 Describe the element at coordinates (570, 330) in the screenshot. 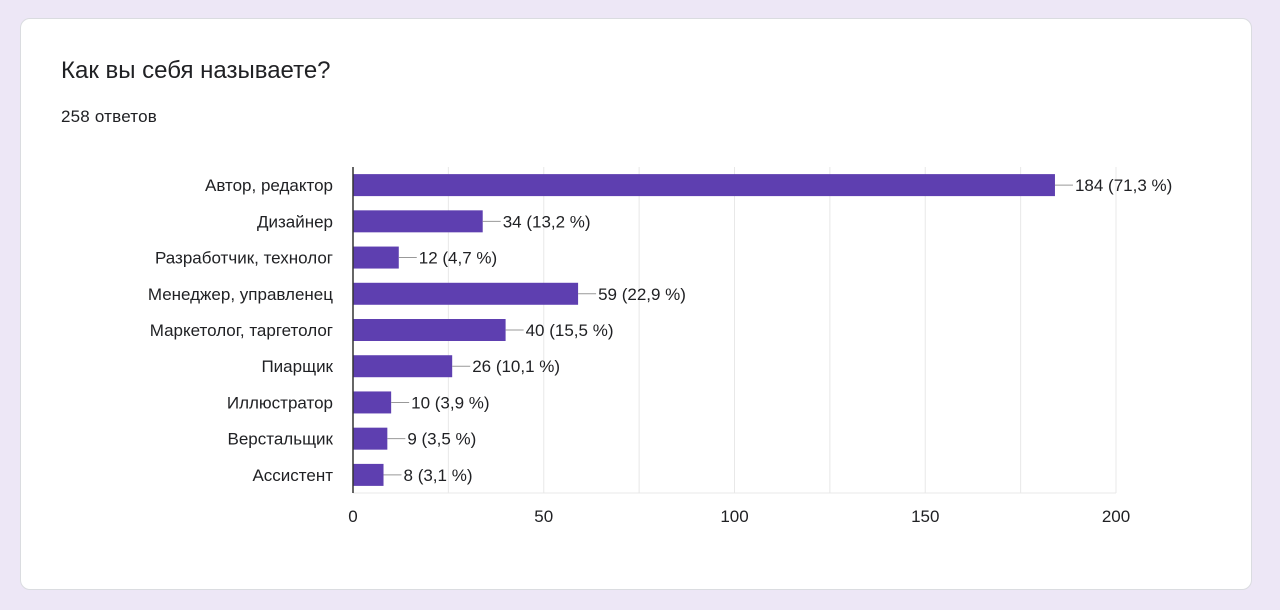

I see `data-label: 40 (15,5 %)` at that location.